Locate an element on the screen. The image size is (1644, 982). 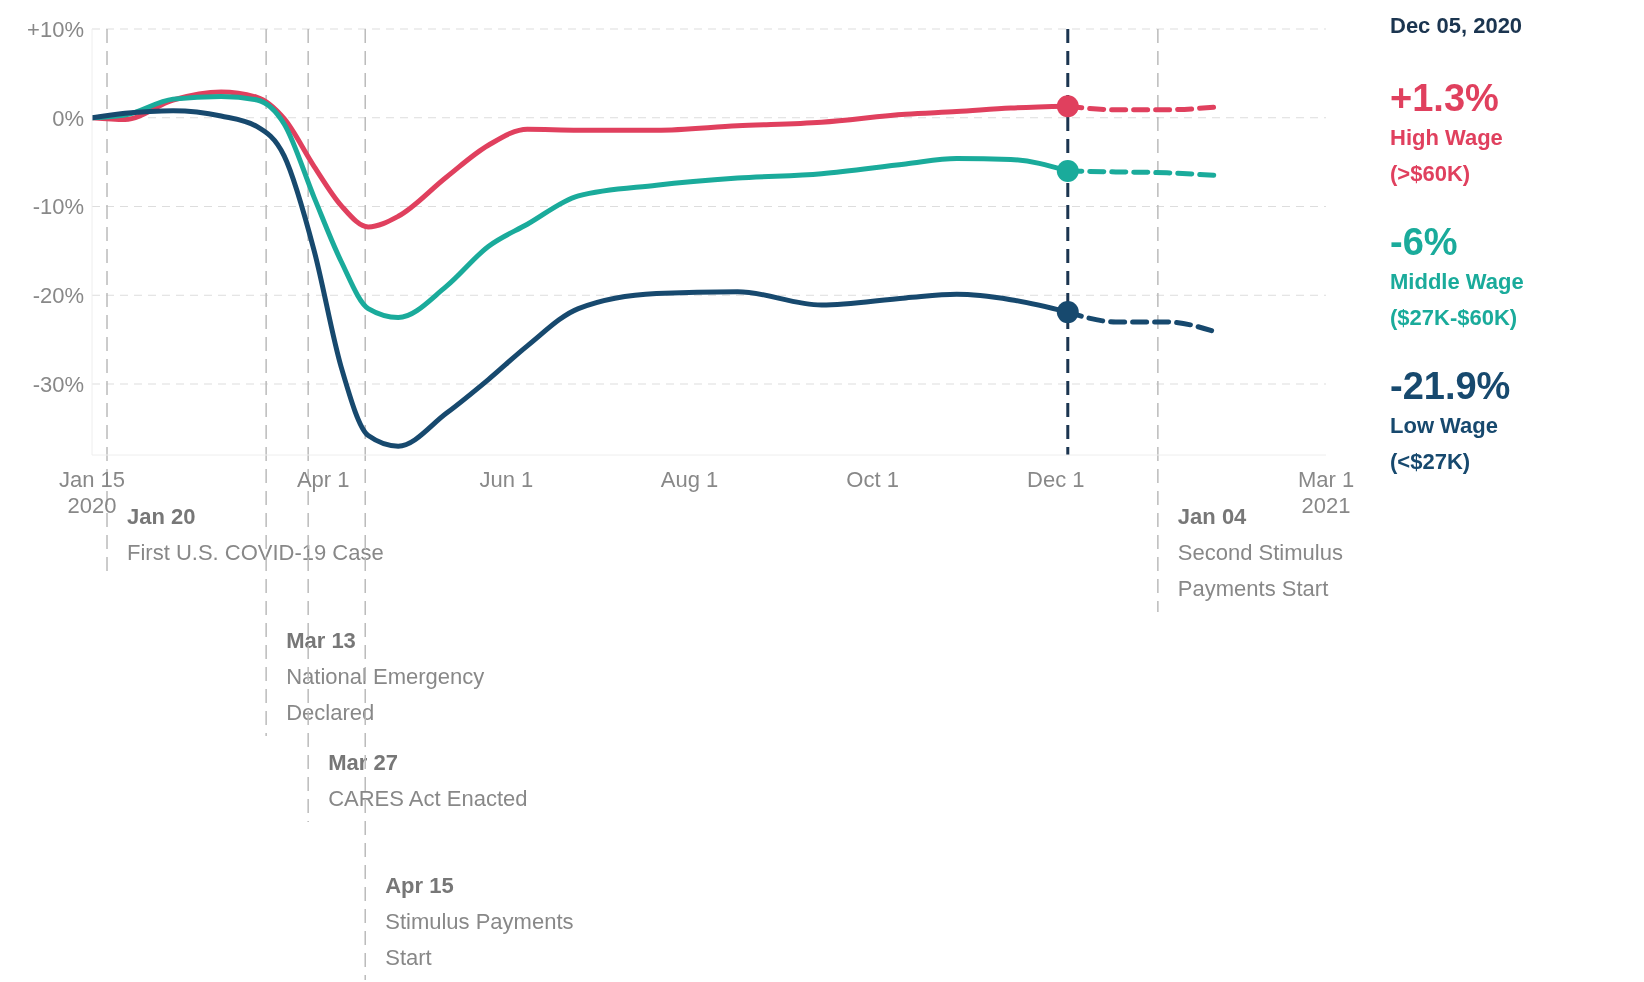
text: +1.3% is located at coordinates (1445, 98).